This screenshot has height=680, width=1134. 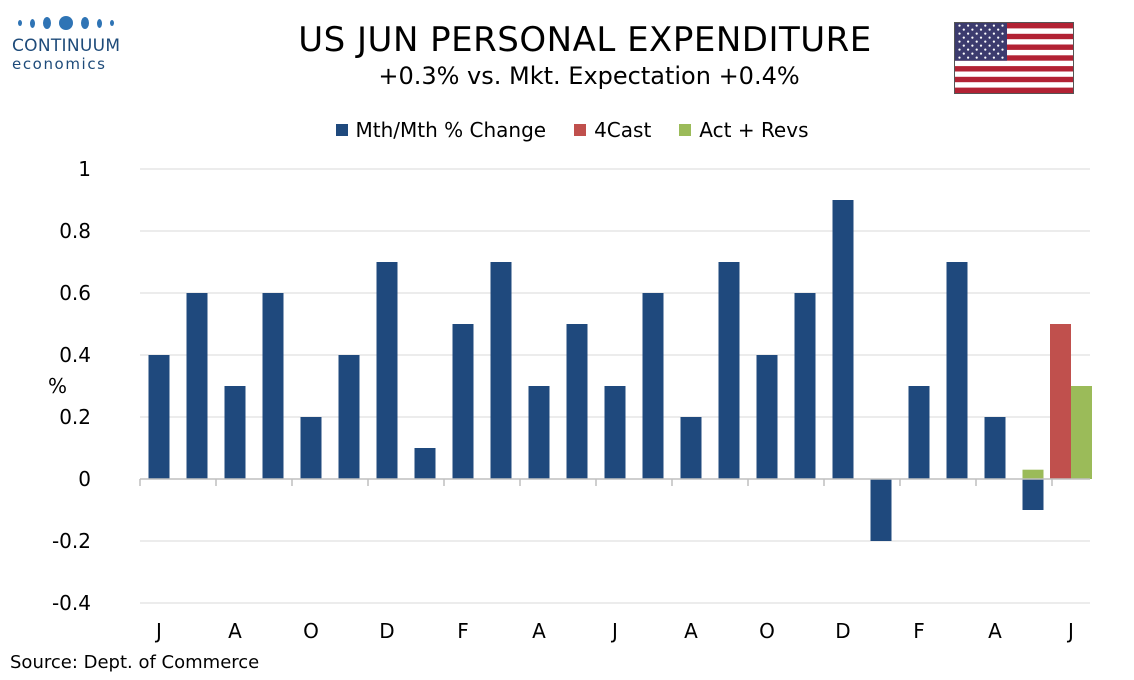 I want to click on logo-dots-icon, so click(x=75, y=23).